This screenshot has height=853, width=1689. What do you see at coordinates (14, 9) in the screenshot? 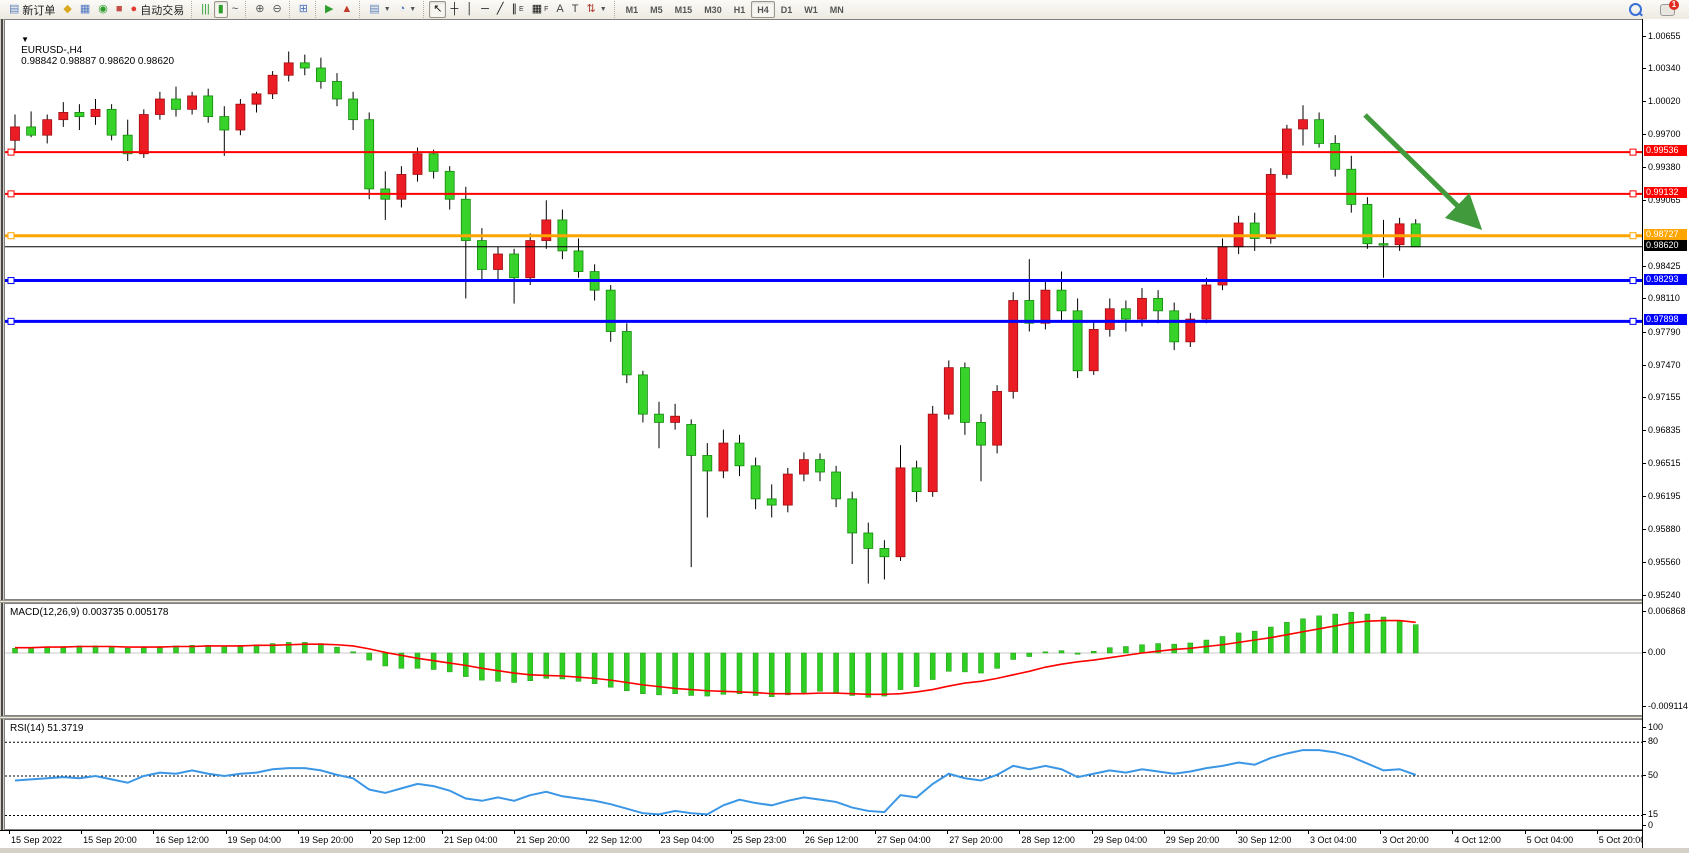
I see `new-order-icon: ▤` at bounding box center [14, 9].